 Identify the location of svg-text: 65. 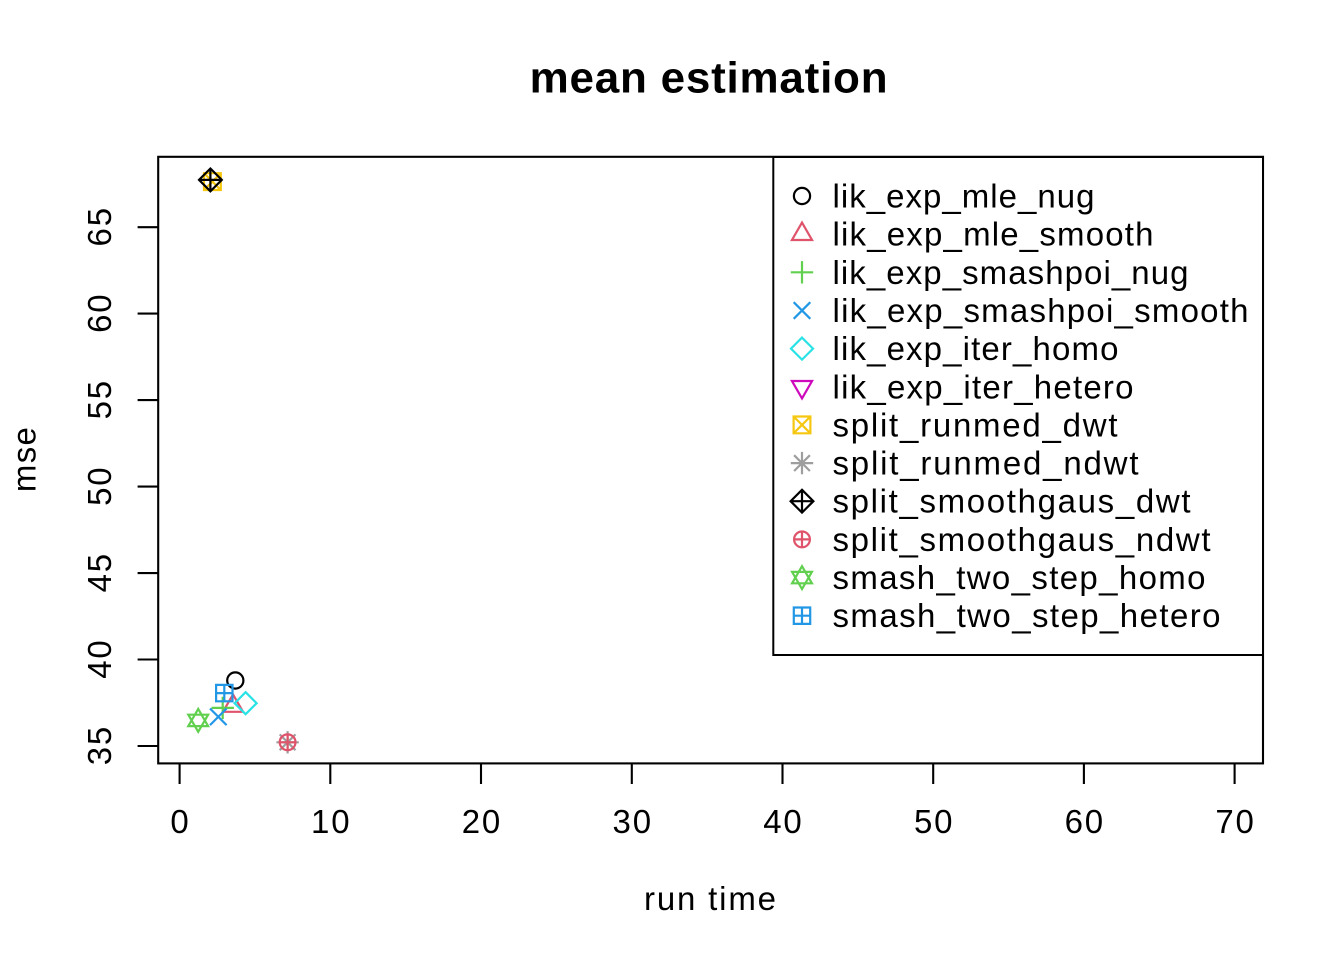
(99, 227).